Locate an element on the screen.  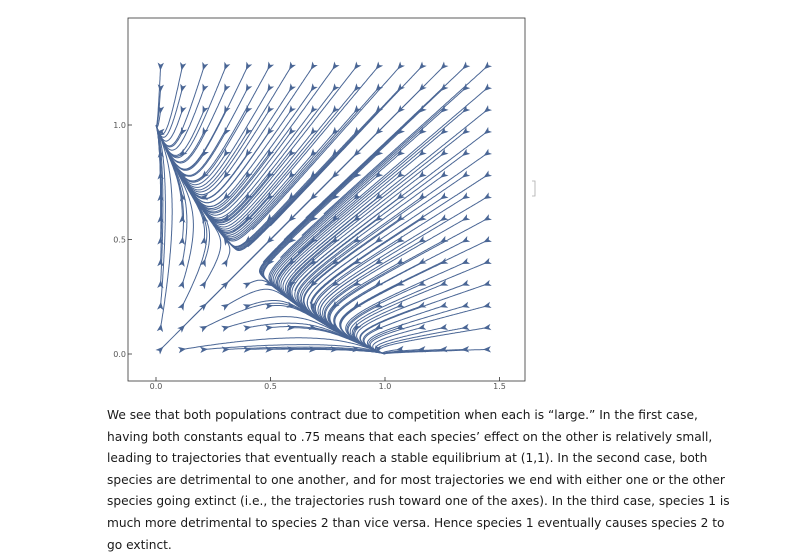
x-tick-label: 1.0 is located at coordinates (385, 386).